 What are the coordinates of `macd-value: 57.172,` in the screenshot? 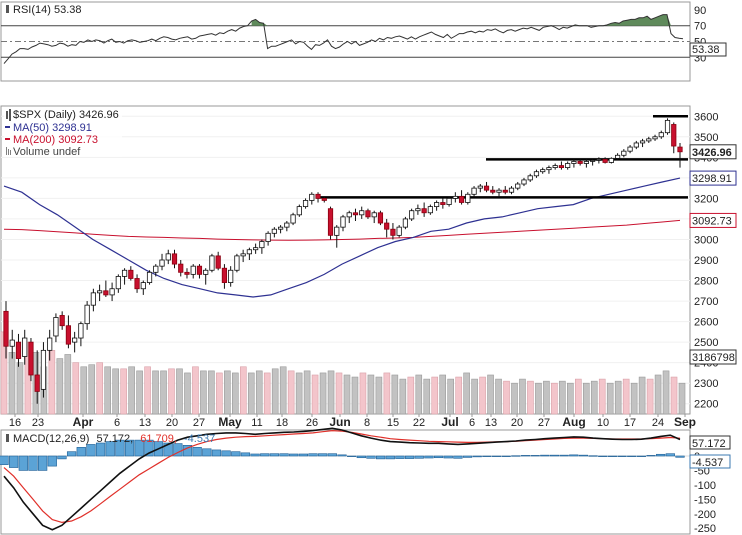 It's located at (114, 439).